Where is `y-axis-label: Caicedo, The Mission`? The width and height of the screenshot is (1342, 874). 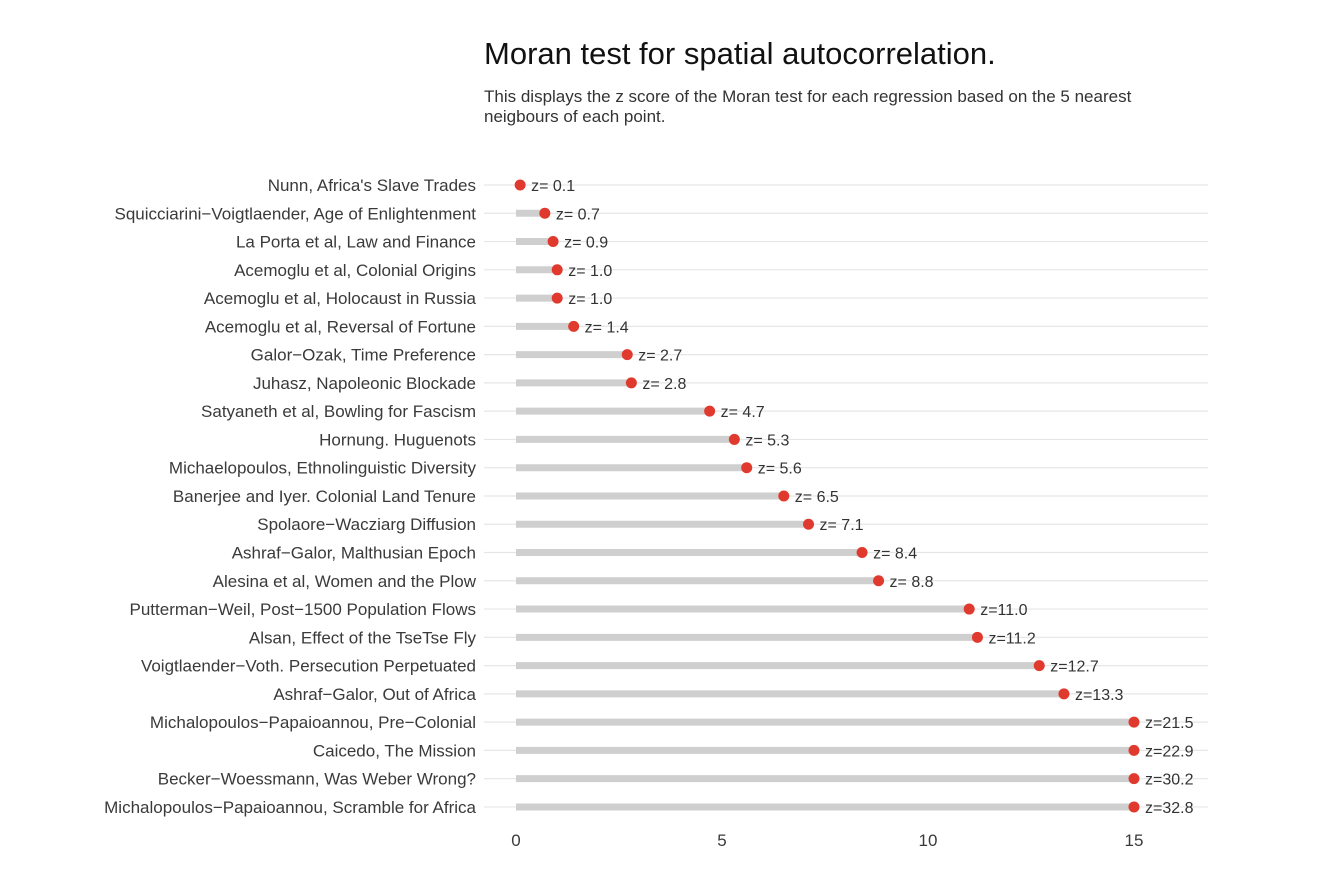
y-axis-label: Caicedo, The Mission is located at coordinates (394, 750).